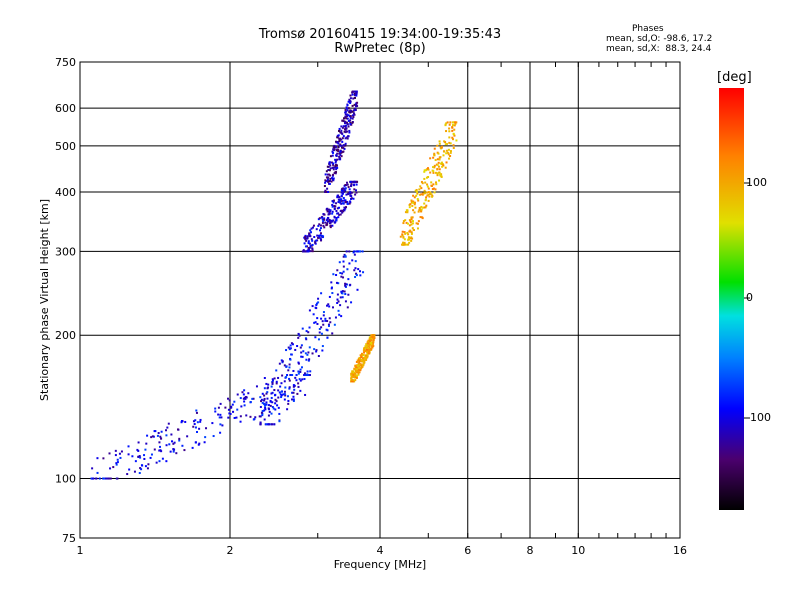  I want to click on y-tick-label: 200, so click(65, 335).